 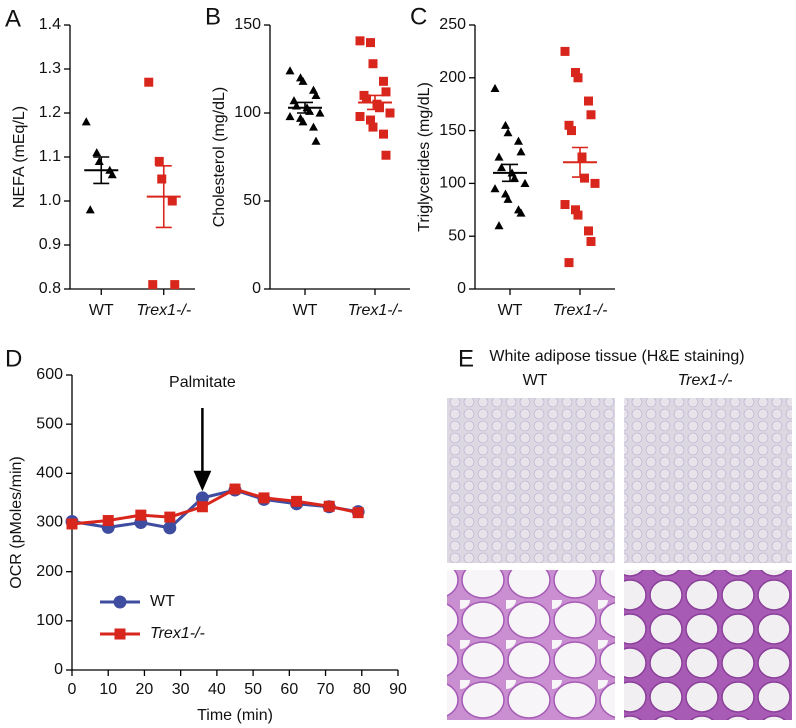 I want to click on x-tick-label: 30, so click(x=181, y=689).